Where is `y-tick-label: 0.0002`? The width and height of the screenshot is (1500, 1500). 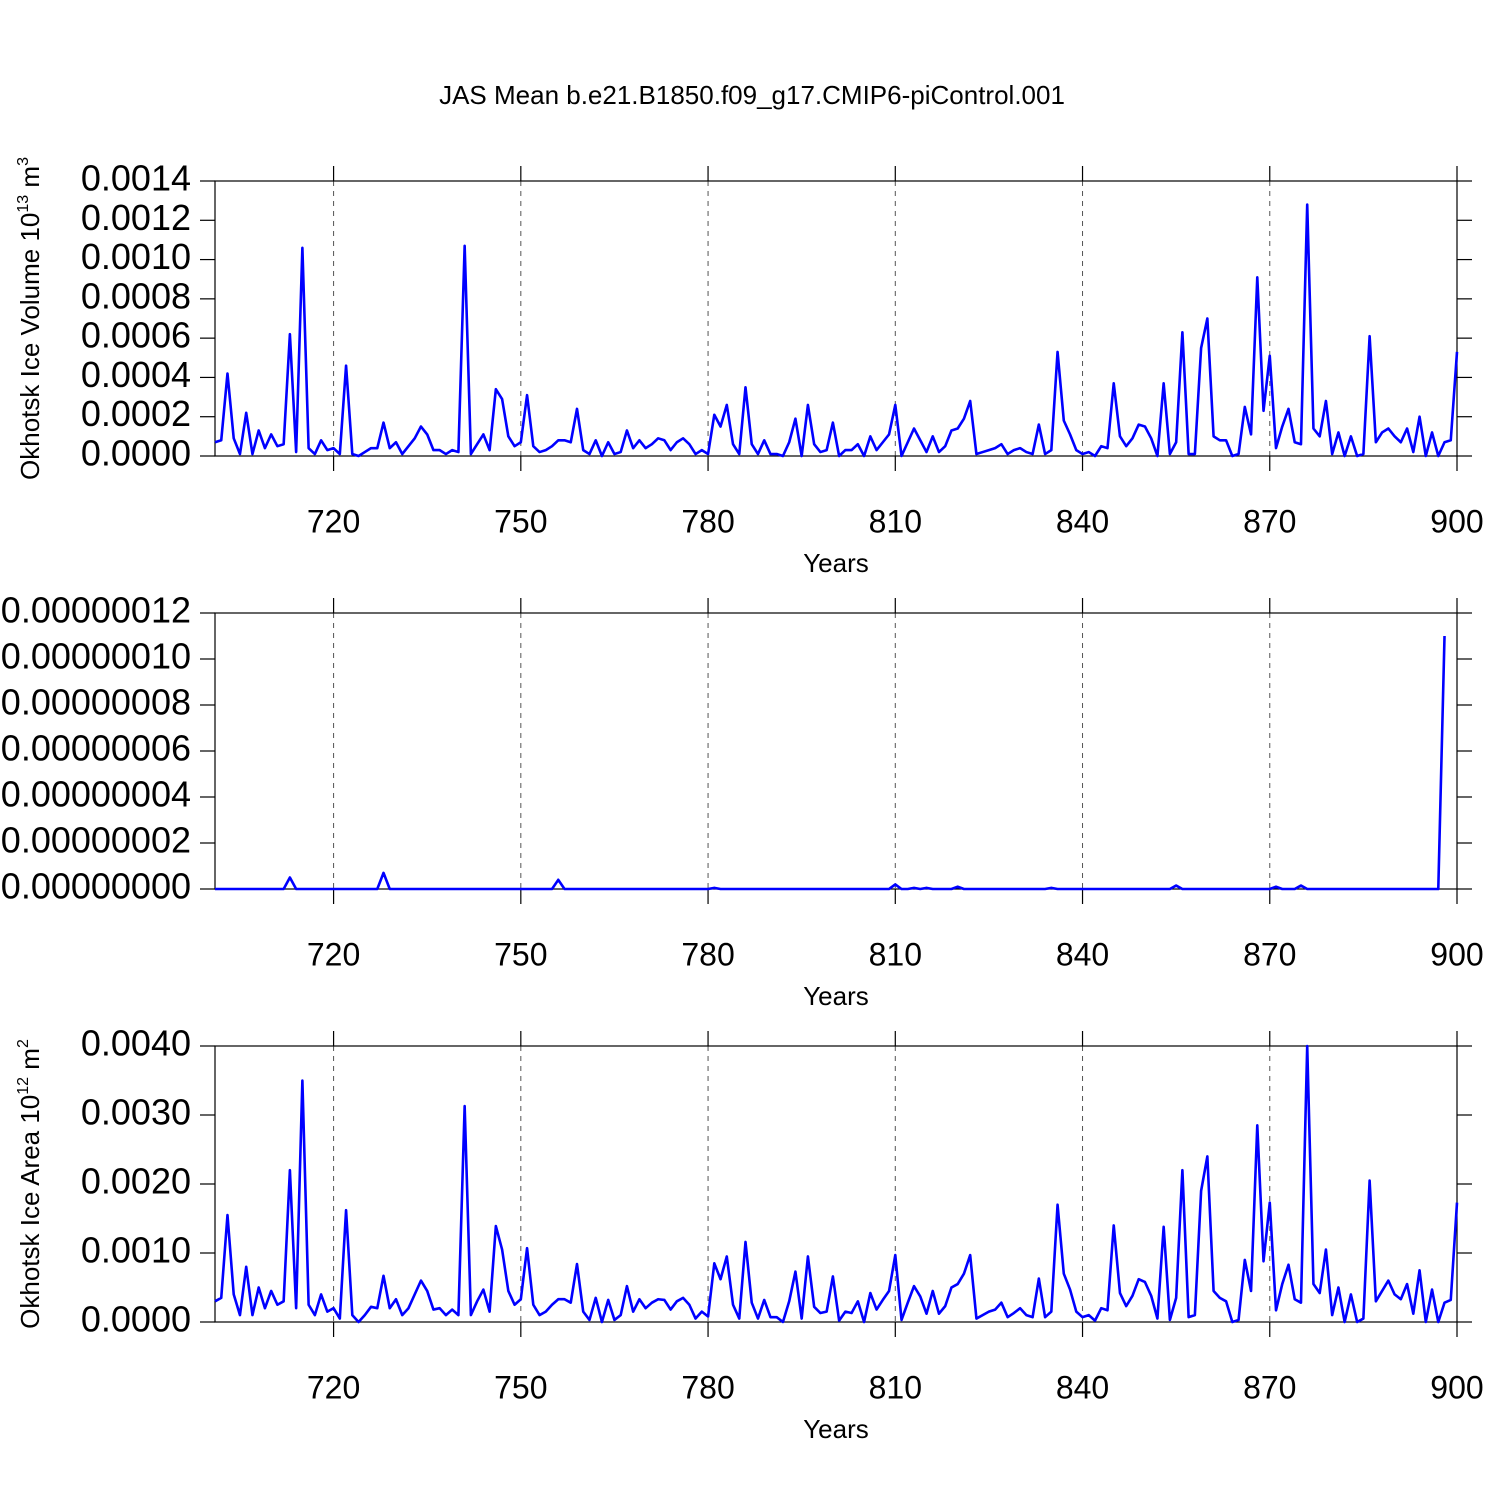
y-tick-label: 0.0002 is located at coordinates (136, 413).